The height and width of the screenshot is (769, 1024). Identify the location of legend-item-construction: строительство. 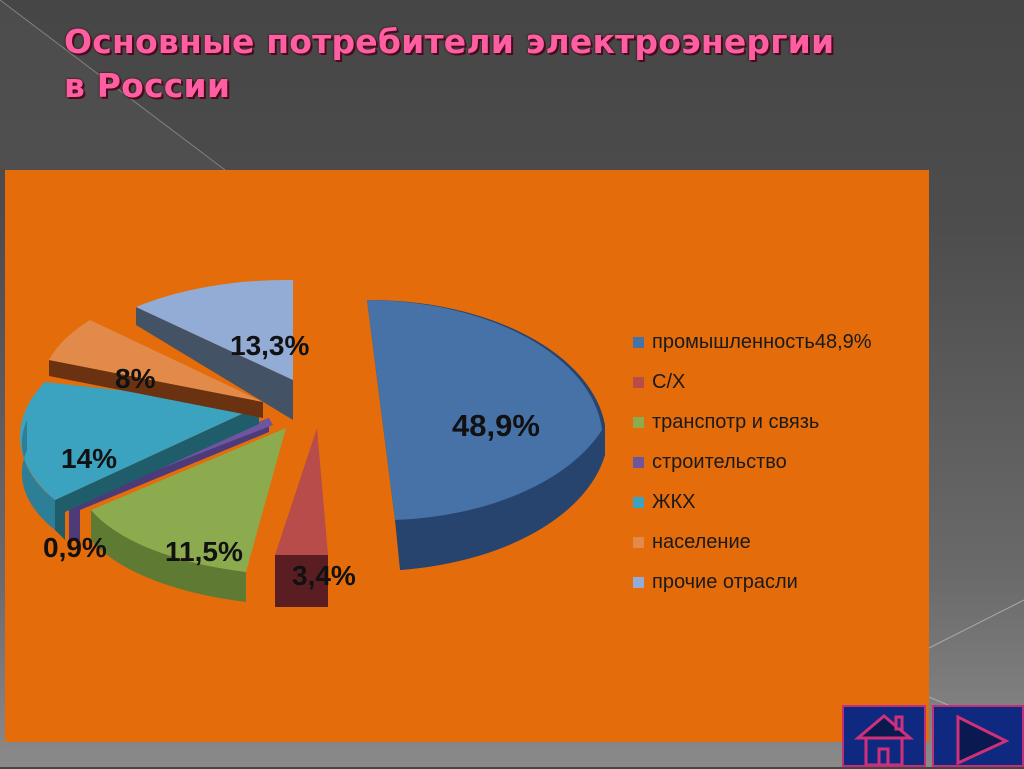
(752, 462).